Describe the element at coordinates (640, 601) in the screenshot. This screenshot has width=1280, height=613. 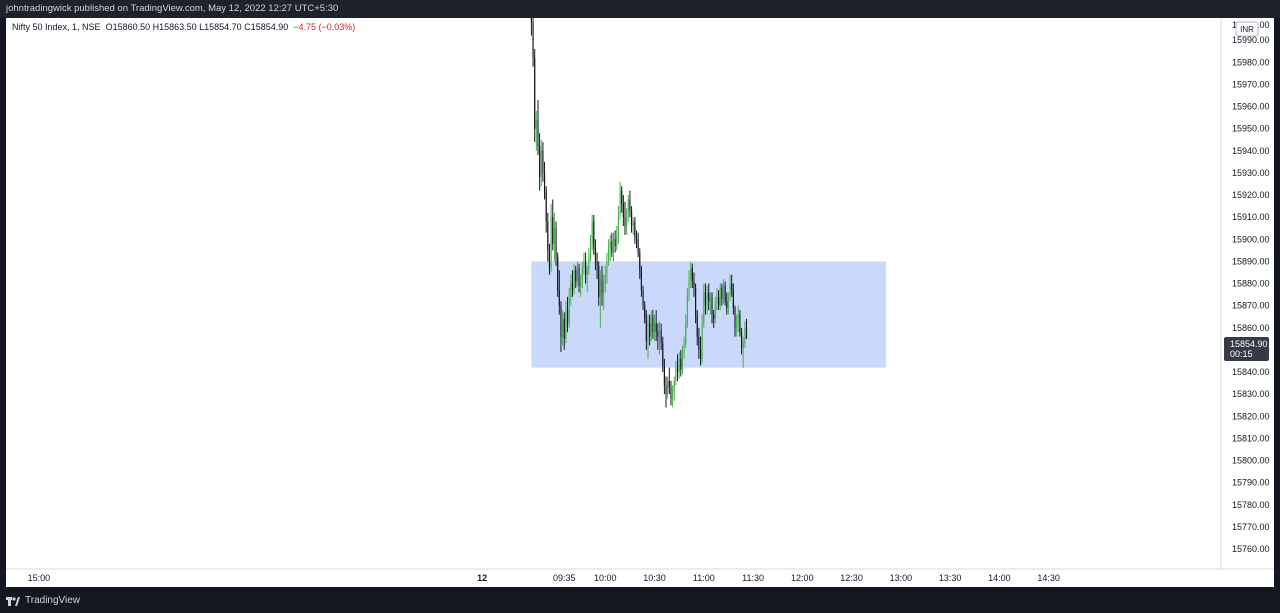
I see `footer-bar: TradingView` at that location.